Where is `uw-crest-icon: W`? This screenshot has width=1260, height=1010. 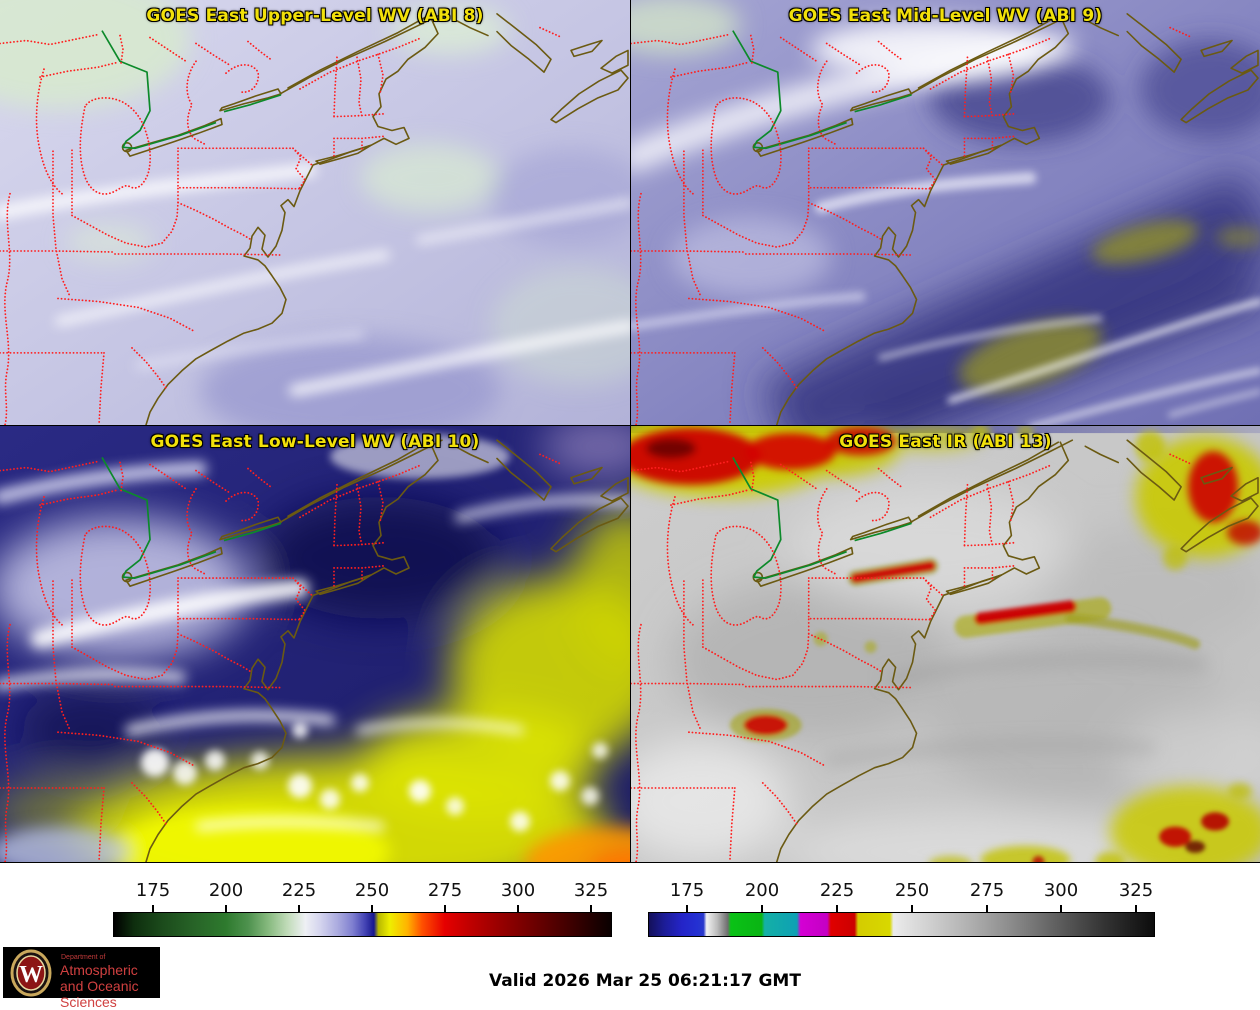 uw-crest-icon: W is located at coordinates (31, 973).